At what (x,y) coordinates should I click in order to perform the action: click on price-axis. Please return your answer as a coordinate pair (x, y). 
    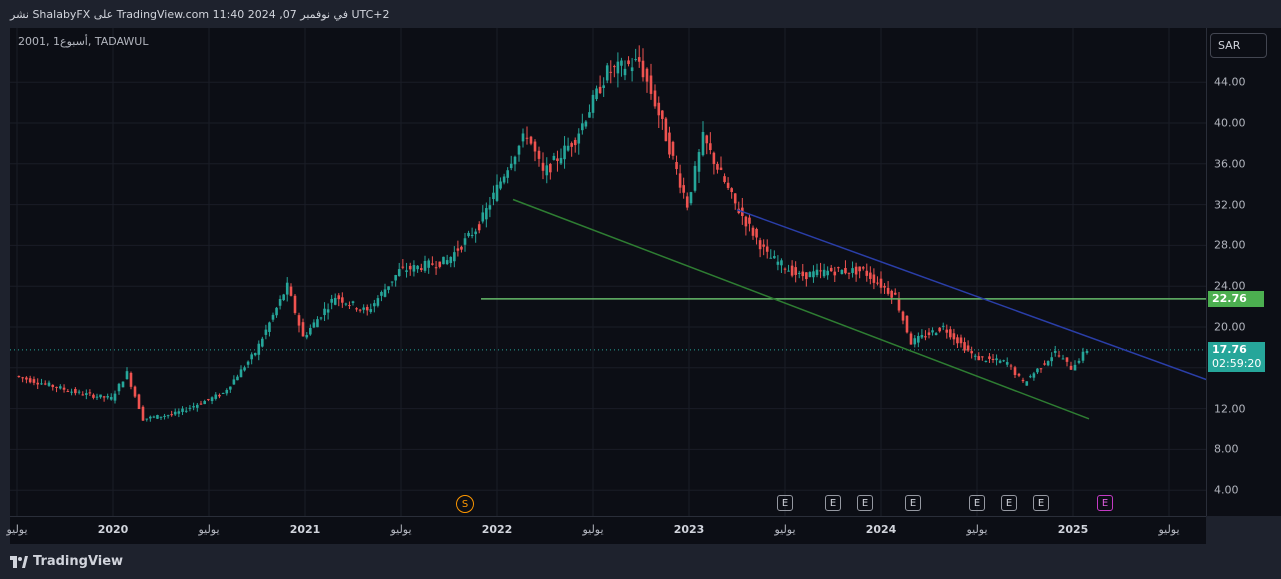
    Looking at the image, I should click on (1243, 272).